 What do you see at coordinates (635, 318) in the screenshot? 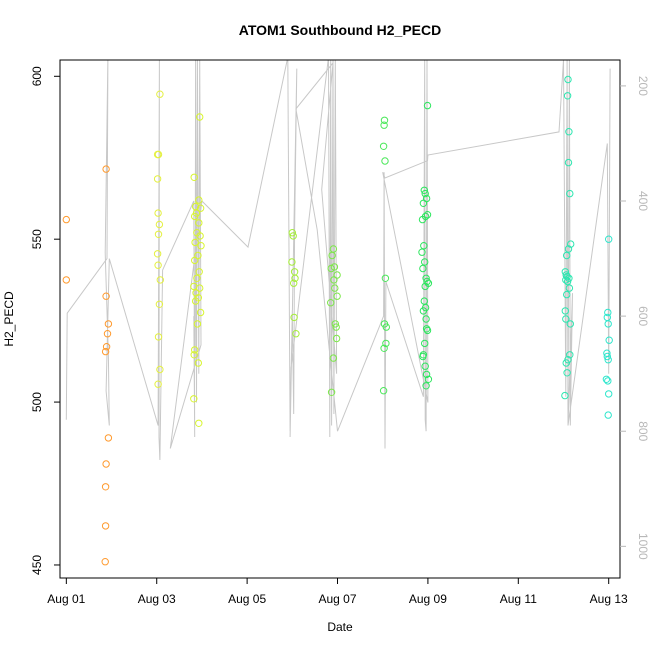
I see `secondary-y-axis: 200 400 600 800 1000` at bounding box center [635, 318].